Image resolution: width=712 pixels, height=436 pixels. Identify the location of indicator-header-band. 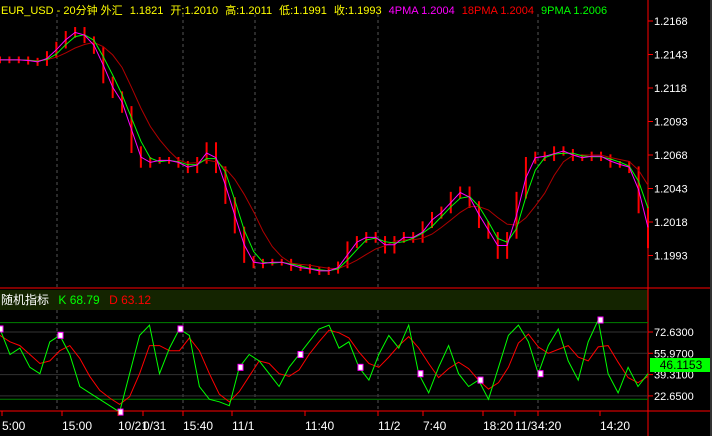
(324, 300).